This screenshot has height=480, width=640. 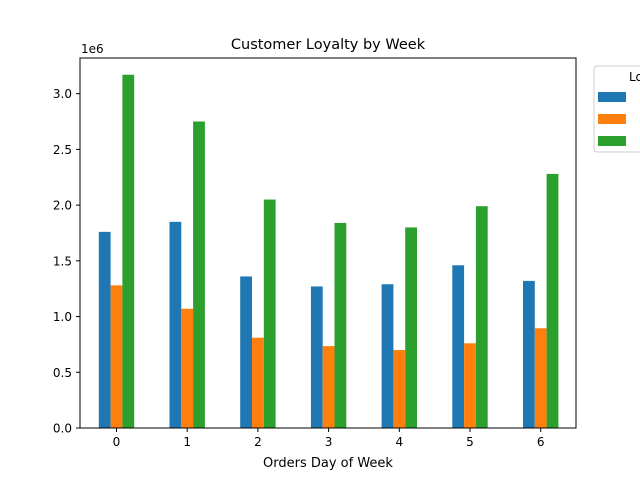 I want to click on bar-series1-cat1, so click(x=187, y=368).